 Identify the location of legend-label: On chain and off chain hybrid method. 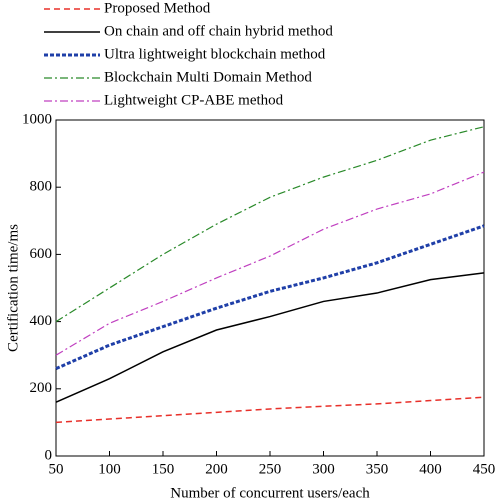
(218, 31).